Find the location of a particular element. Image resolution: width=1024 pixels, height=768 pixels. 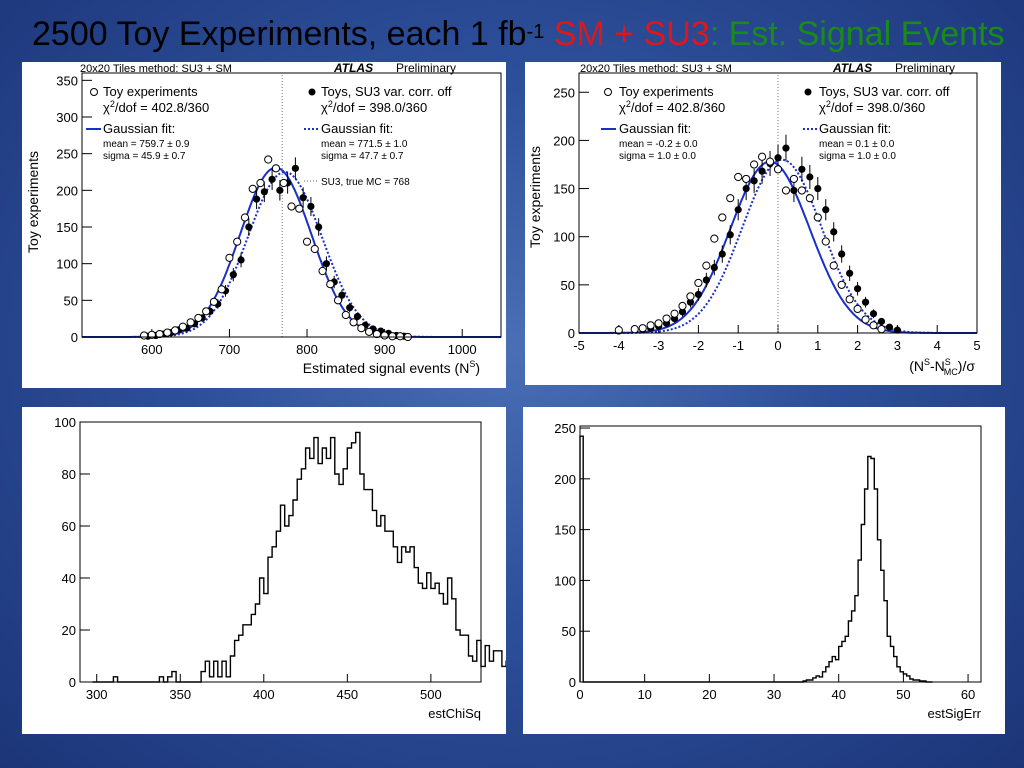

legend-open-fit: Gaussian fit: is located at coordinates (655, 128).